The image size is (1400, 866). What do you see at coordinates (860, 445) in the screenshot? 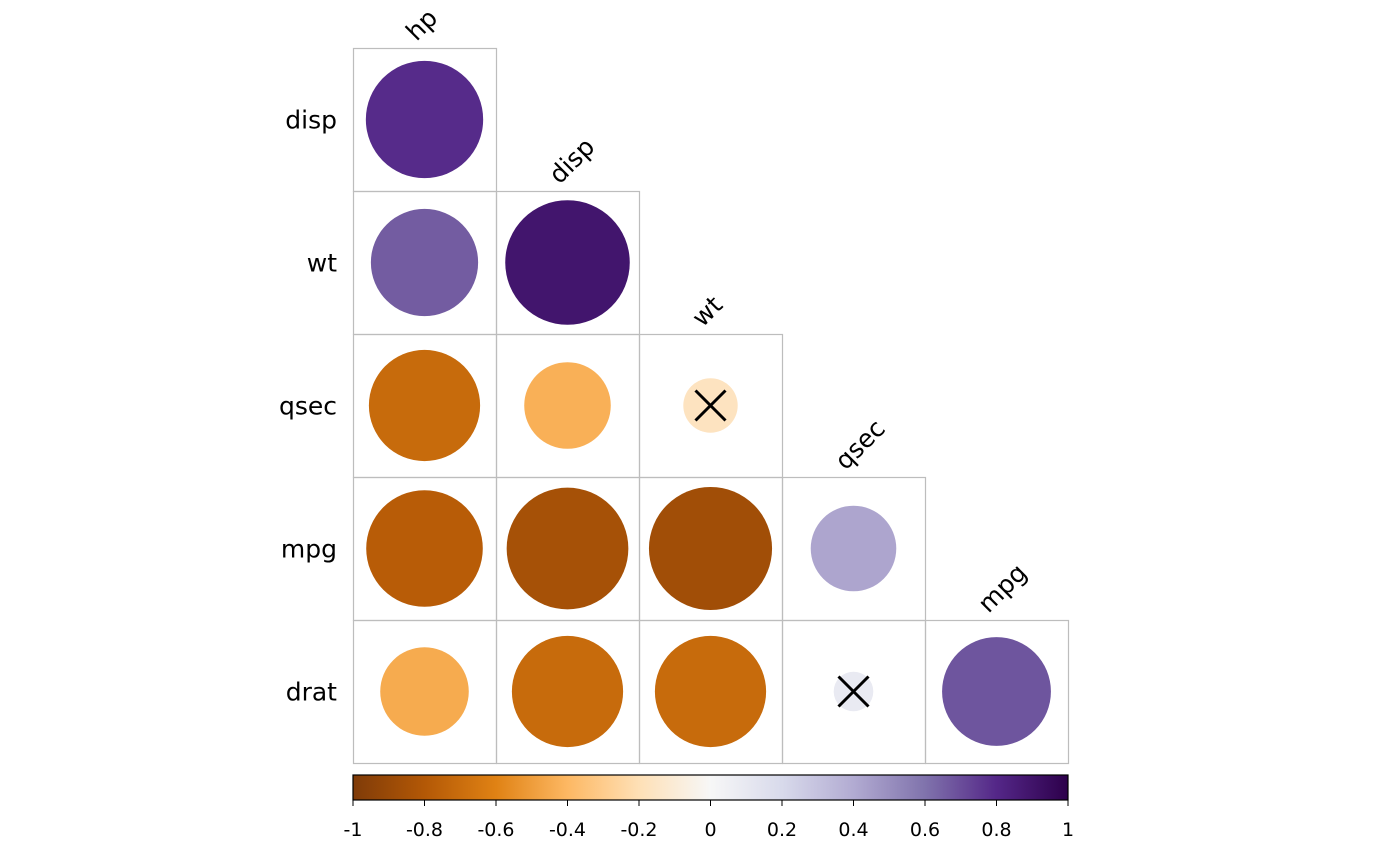
I see `column-label: qsec` at bounding box center [860, 445].